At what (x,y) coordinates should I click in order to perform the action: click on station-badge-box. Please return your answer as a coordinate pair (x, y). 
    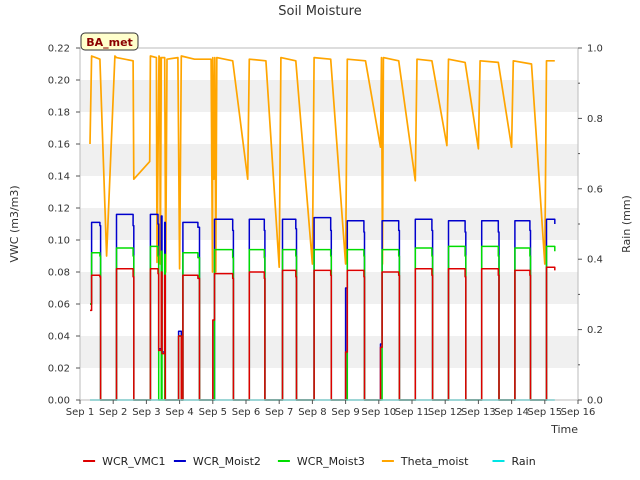
    Looking at the image, I should click on (109, 41).